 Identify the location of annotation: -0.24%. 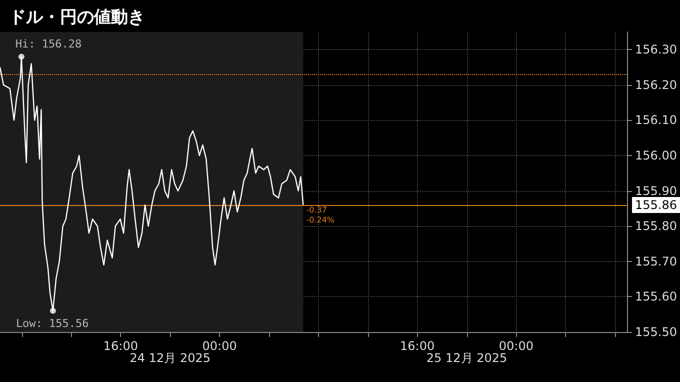
(320, 219).